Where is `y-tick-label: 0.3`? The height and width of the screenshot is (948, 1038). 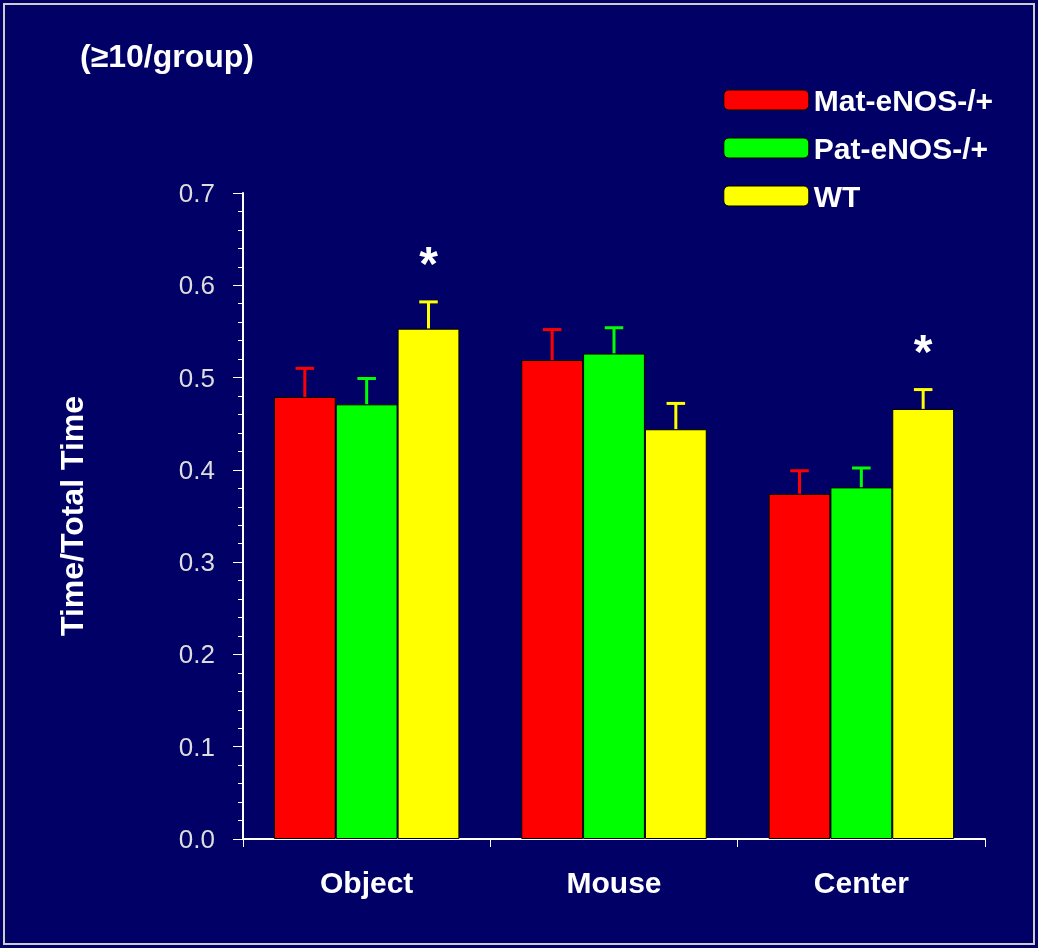
y-tick-label: 0.3 is located at coordinates (196, 562).